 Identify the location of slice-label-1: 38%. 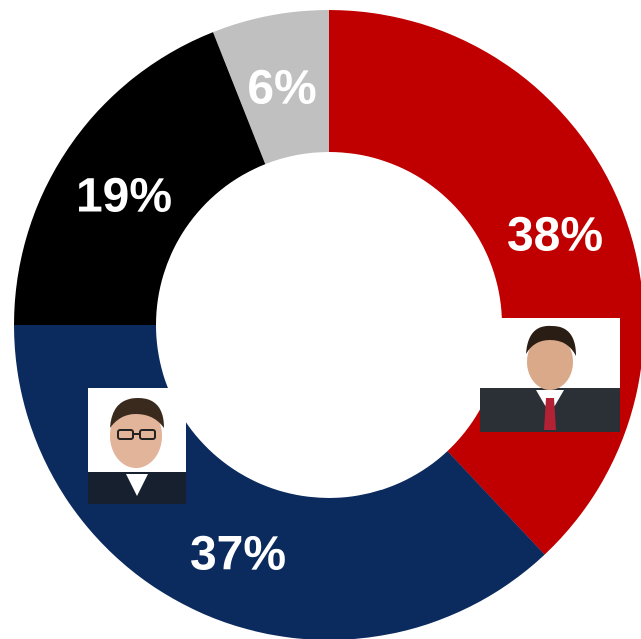
(555, 235).